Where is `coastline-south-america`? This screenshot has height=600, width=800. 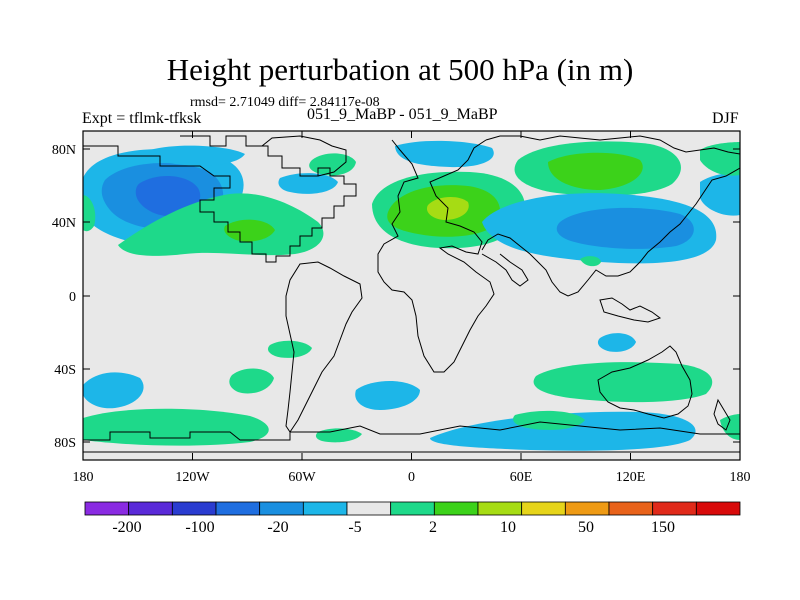 coastline-south-america is located at coordinates (324, 347).